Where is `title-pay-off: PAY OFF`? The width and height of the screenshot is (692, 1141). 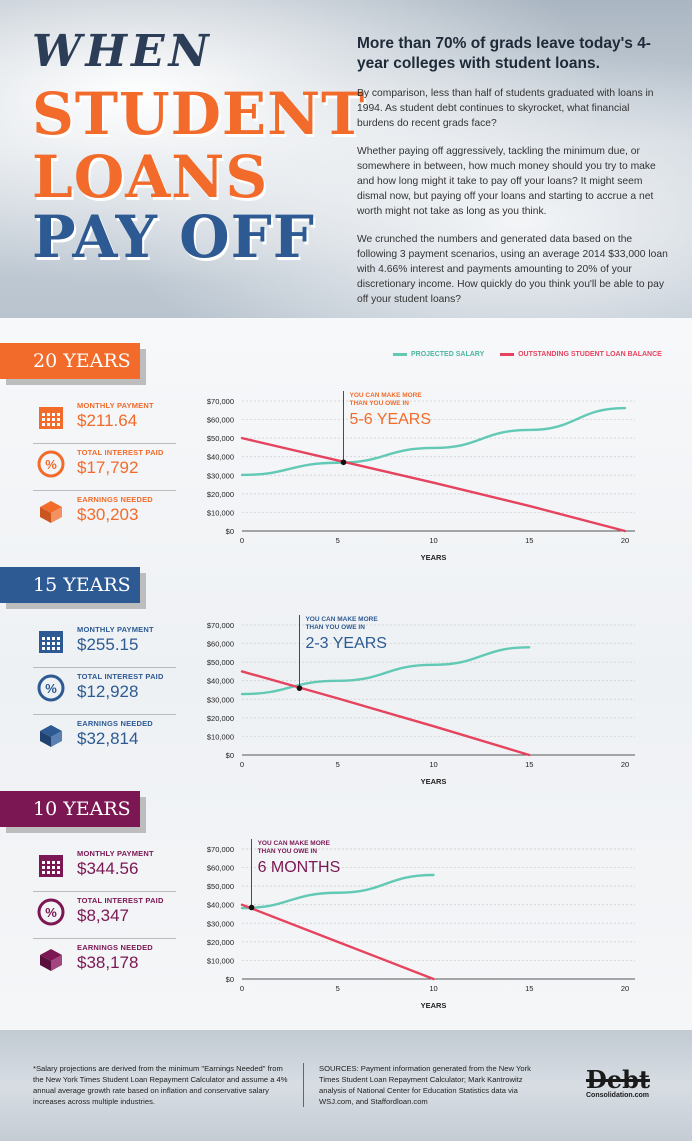 title-pay-off: PAY OFF is located at coordinates (173, 237).